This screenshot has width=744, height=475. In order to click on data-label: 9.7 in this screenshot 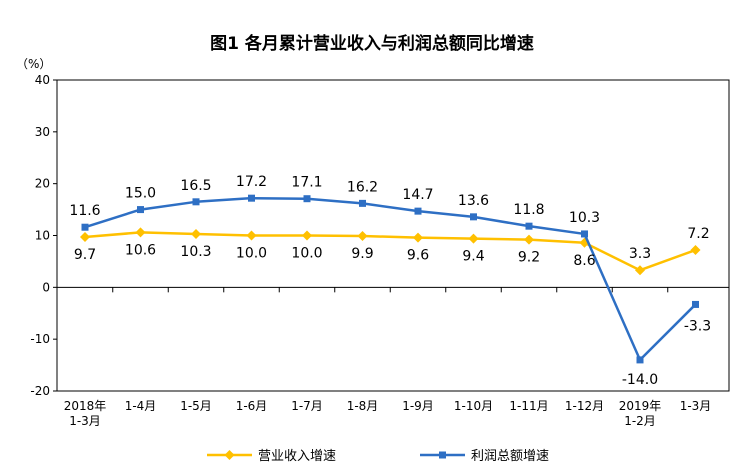, I will do `click(85, 255)`.